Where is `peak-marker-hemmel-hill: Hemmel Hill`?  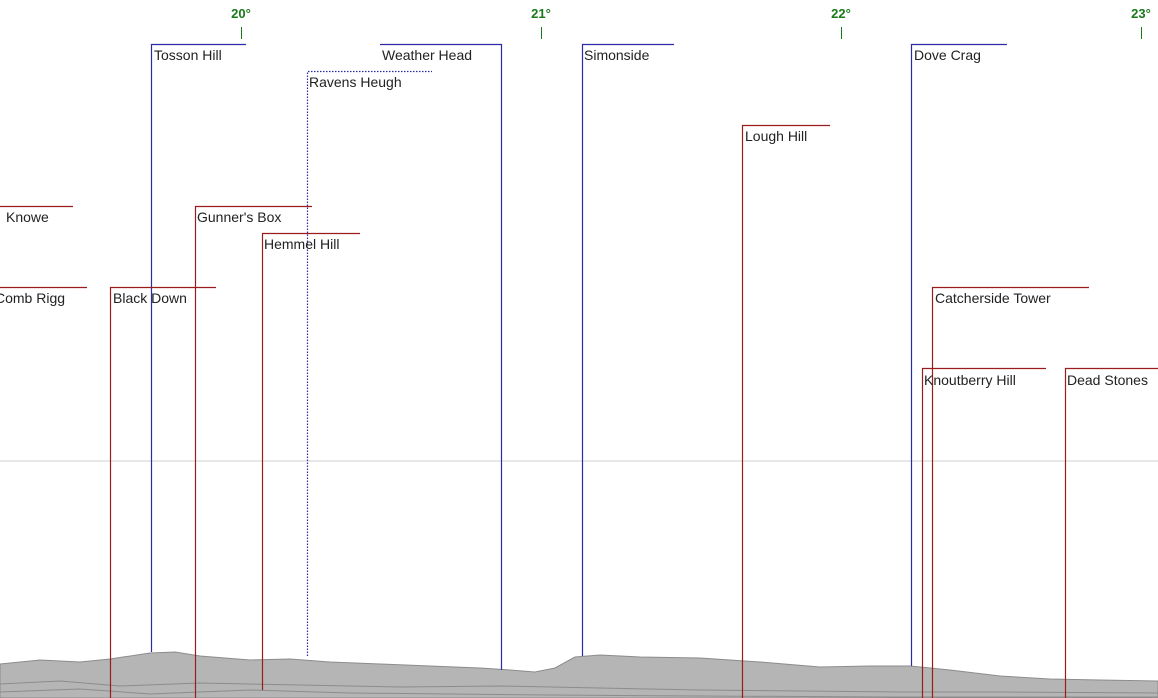
peak-marker-hemmel-hill: Hemmel Hill is located at coordinates (310, 461).